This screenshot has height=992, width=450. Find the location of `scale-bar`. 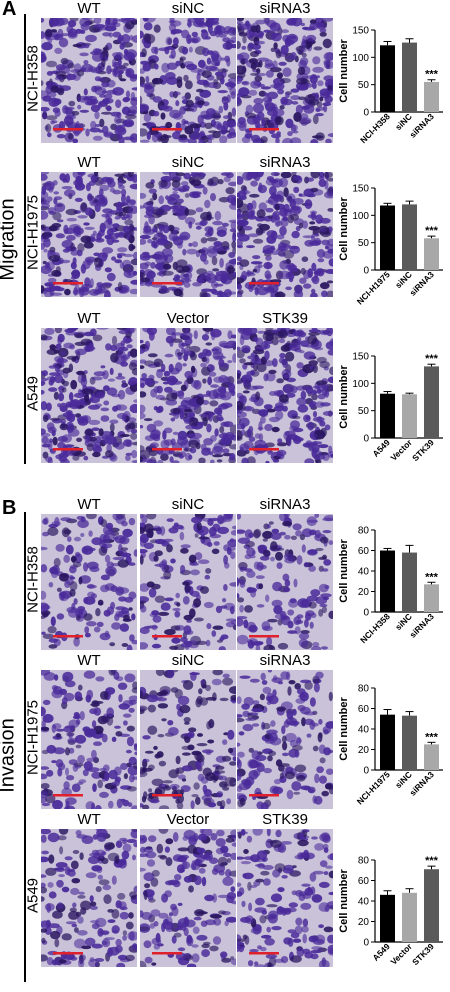

scale-bar is located at coordinates (68, 636).